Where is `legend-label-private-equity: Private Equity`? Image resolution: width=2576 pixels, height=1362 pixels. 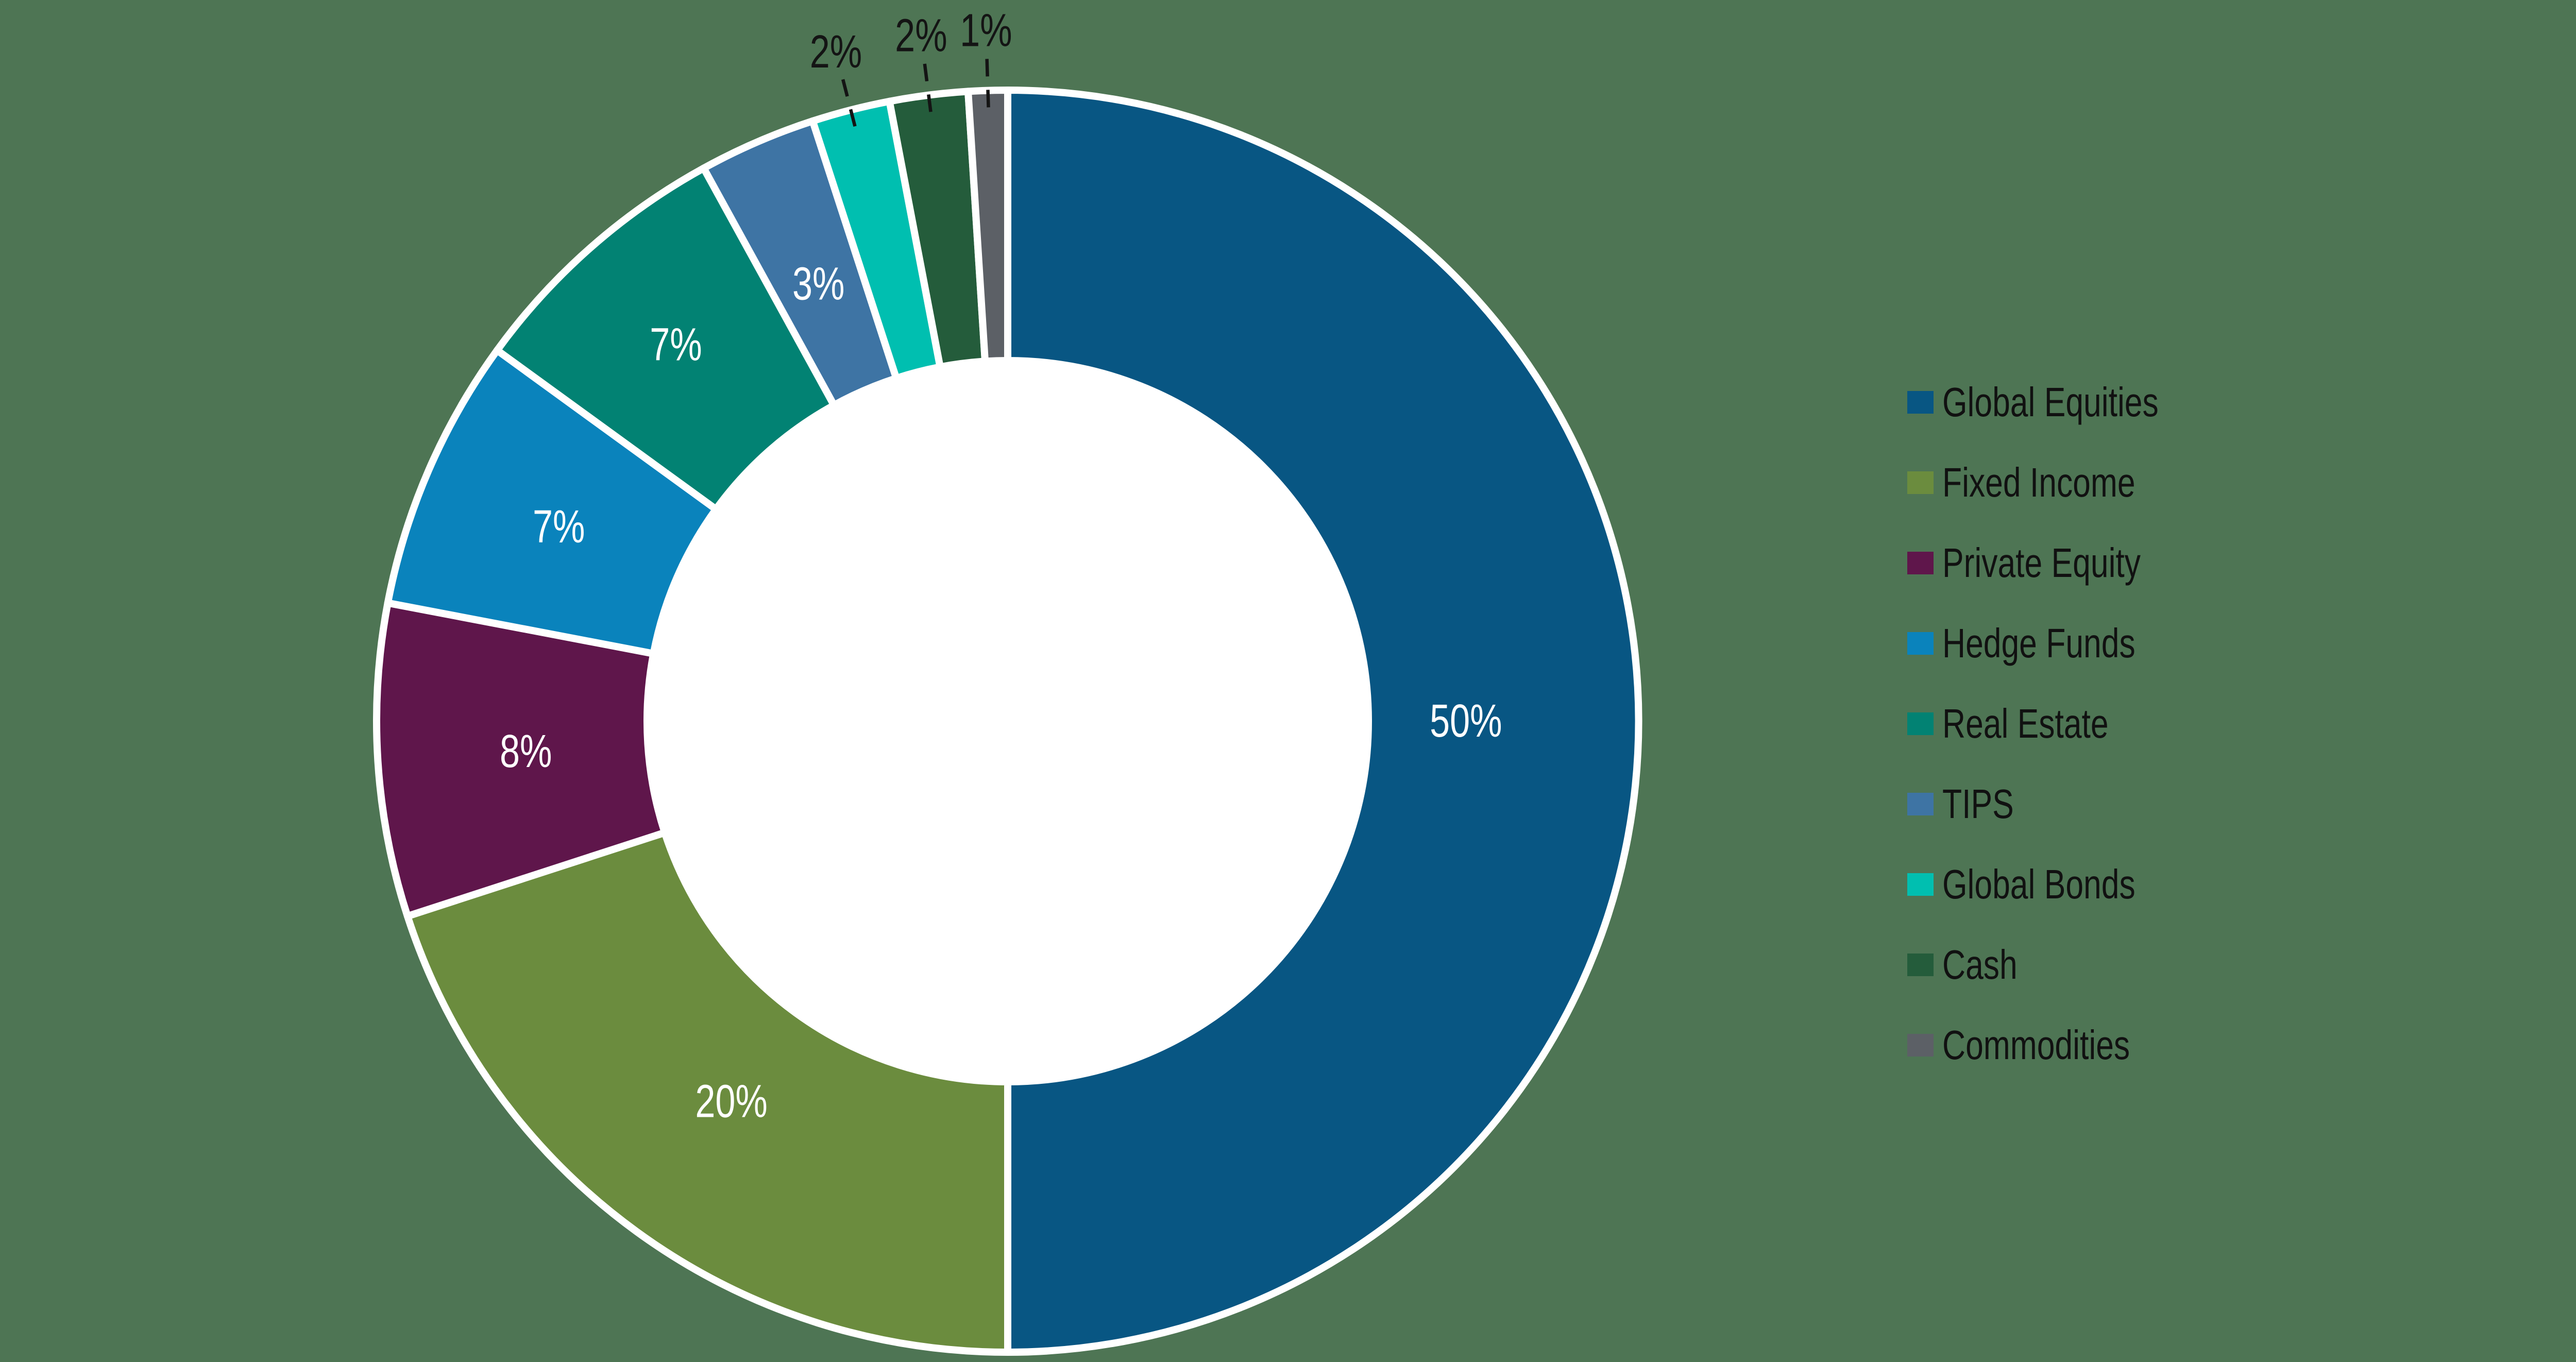
legend-label-private-equity: Private Equity is located at coordinates (2041, 563).